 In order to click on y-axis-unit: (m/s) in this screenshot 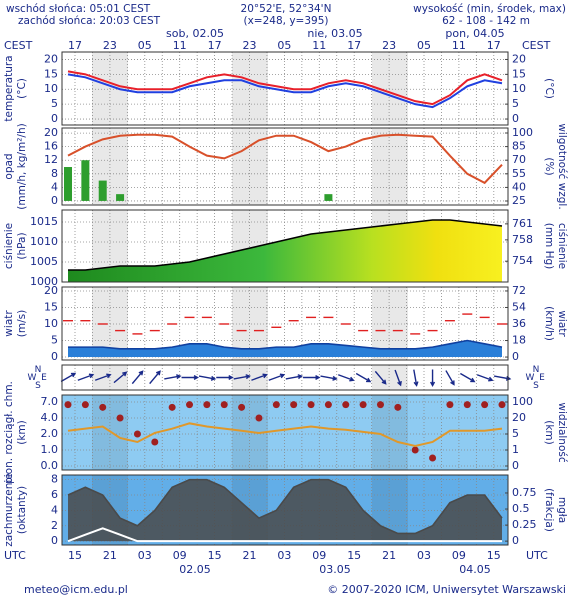, I will do `click(22, 323)`.